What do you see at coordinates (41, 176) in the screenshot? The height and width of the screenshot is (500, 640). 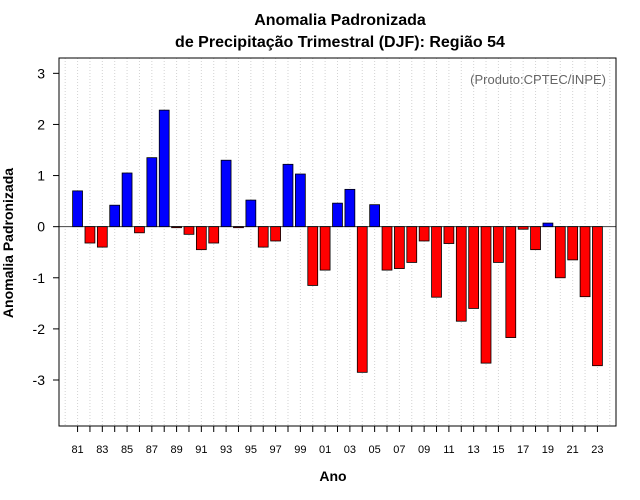 I see `y-tick-label: 1` at bounding box center [41, 176].